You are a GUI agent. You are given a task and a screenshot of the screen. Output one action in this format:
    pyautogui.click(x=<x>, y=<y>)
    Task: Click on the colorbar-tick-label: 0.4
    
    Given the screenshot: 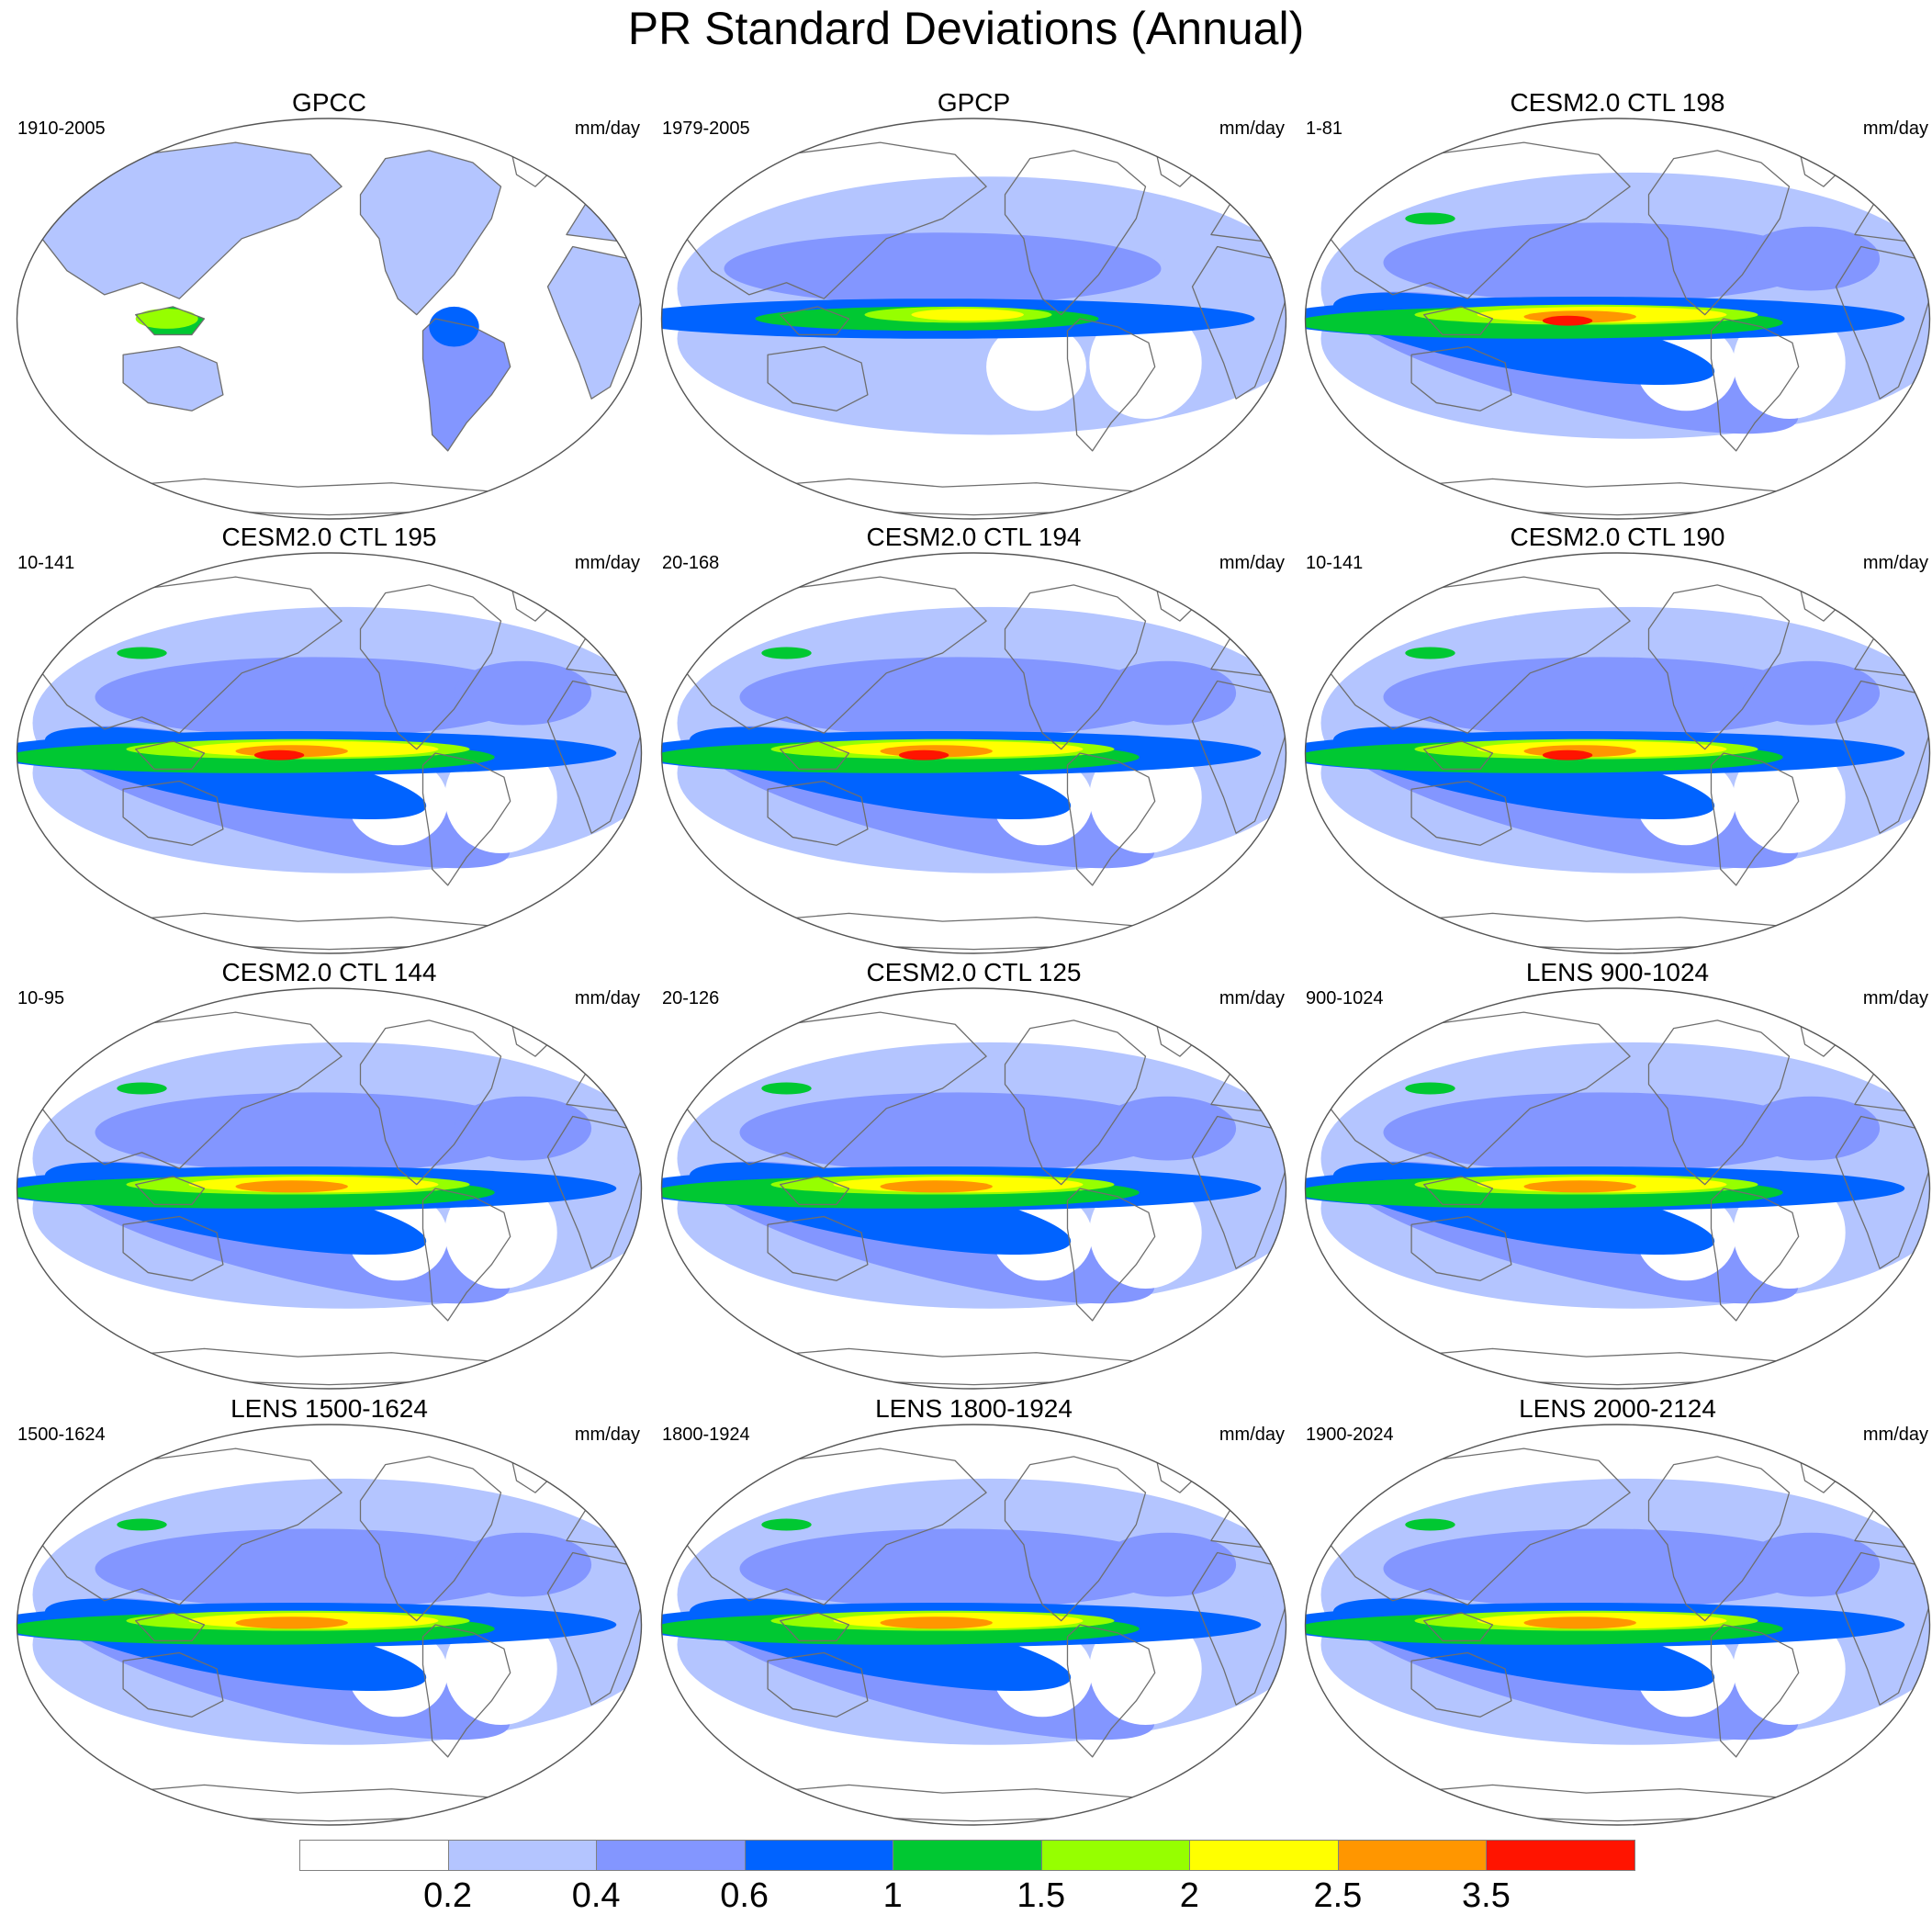 What is the action you would take?
    pyautogui.click(x=596, y=1895)
    